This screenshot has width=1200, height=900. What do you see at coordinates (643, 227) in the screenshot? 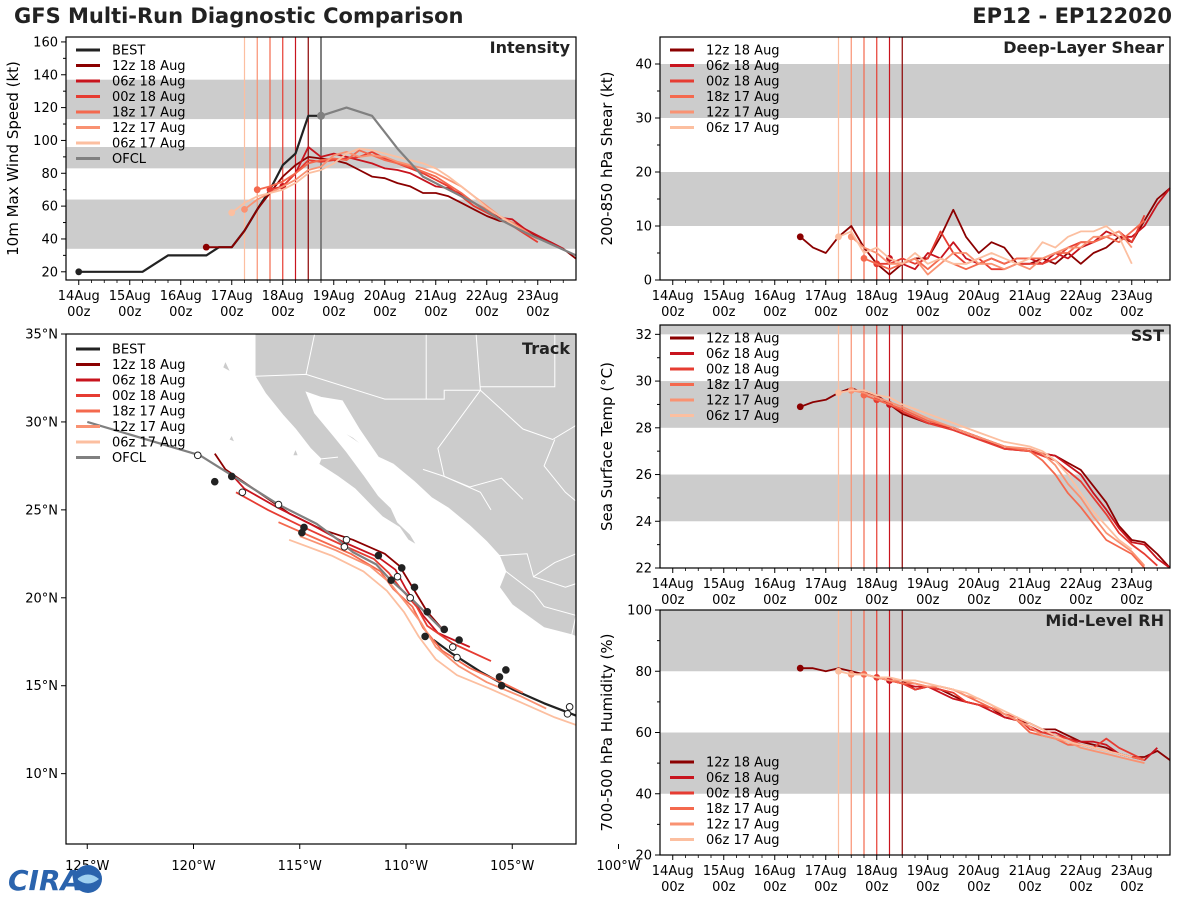
I see `shear-ytick-label: 10` at bounding box center [643, 227].